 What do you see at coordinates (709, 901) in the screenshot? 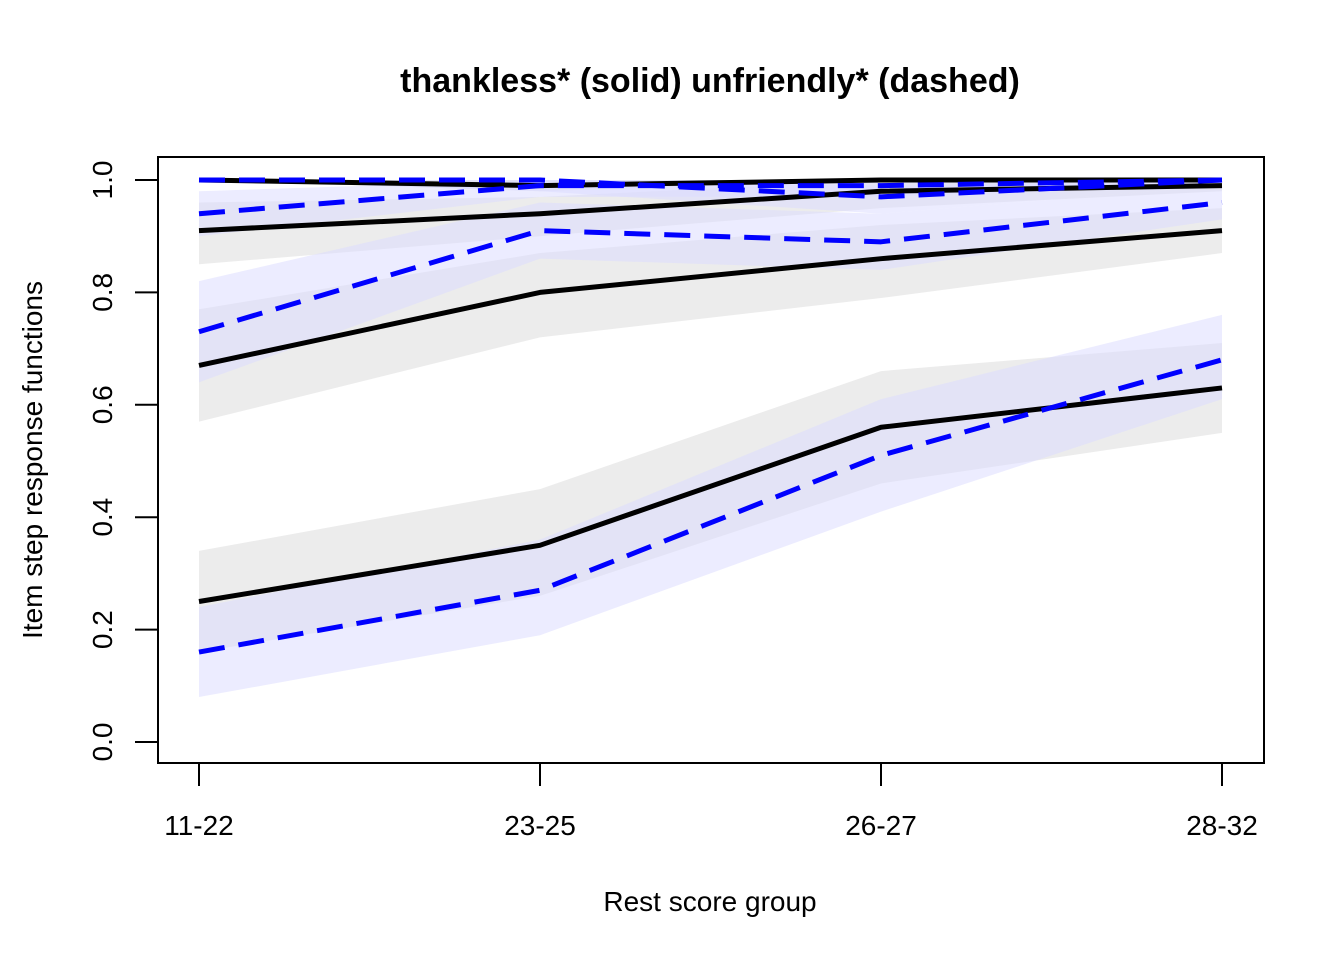
I see `x-axis-label: Rest score group` at bounding box center [709, 901].